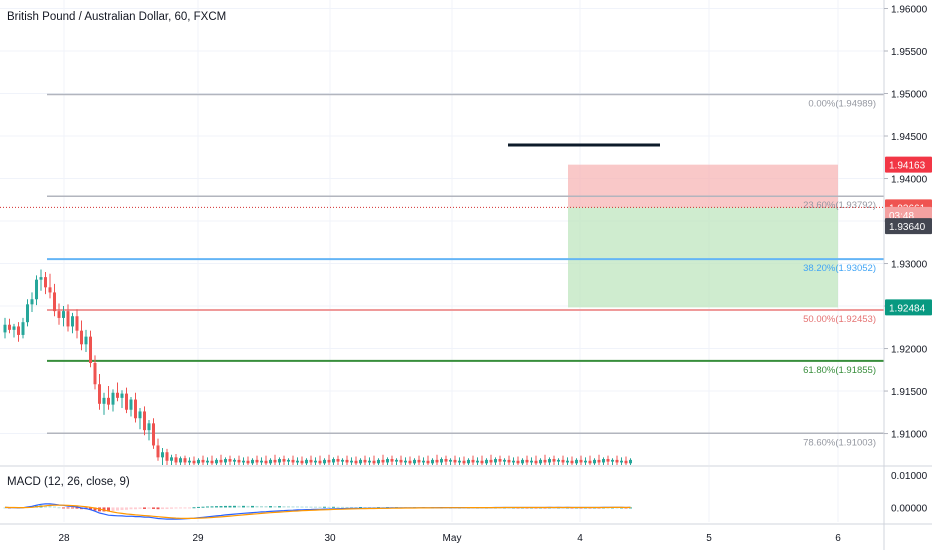 This screenshot has height=550, width=932. Describe the element at coordinates (452, 538) in the screenshot. I see `time-tick-label: May` at that location.